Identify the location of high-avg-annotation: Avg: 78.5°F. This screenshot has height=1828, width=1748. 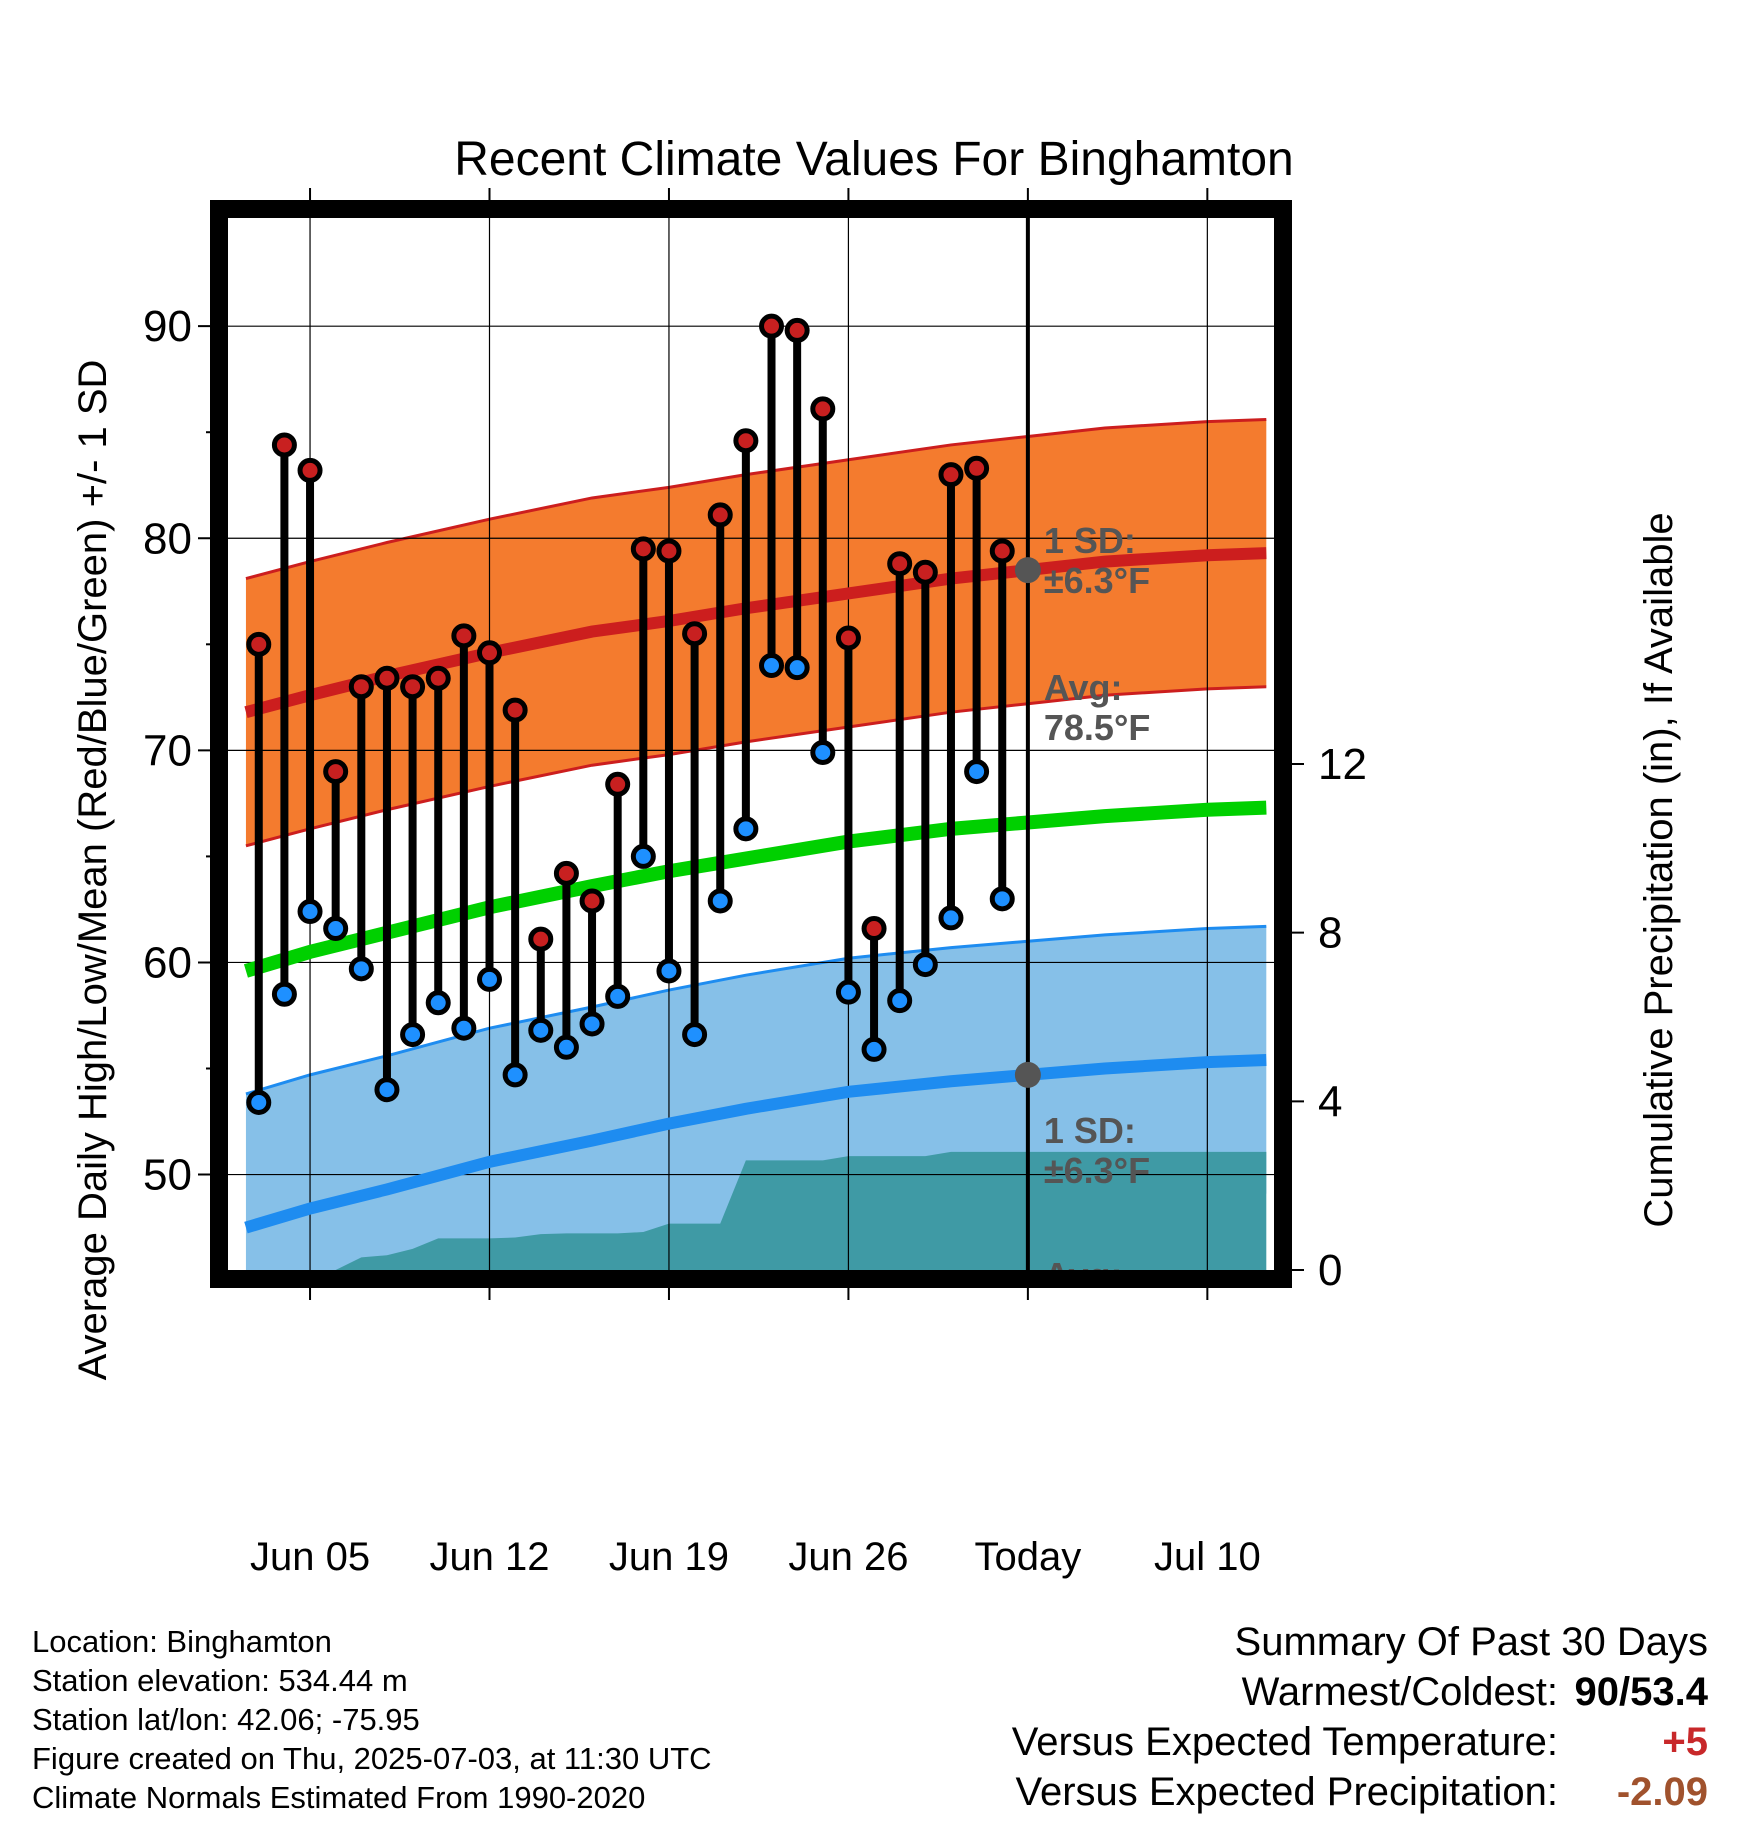
(1097, 707).